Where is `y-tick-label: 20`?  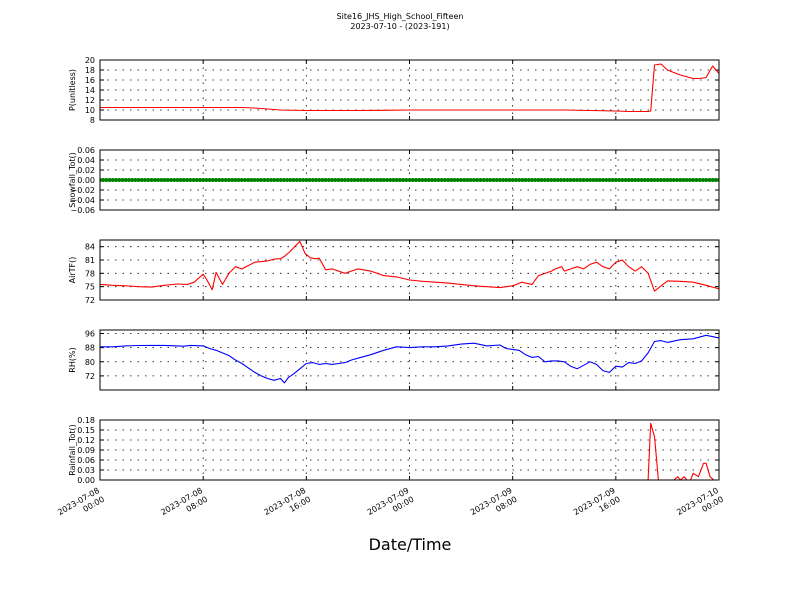
y-tick-label: 20 is located at coordinates (90, 60).